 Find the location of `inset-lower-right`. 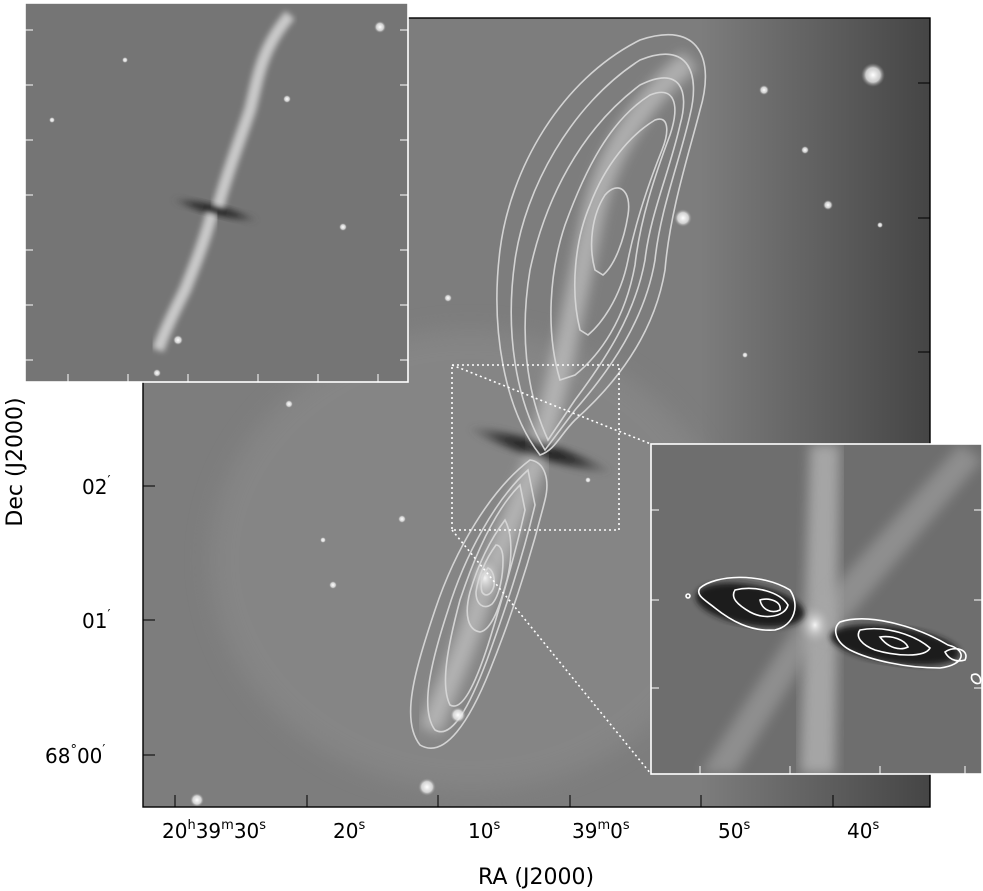

inset-lower-right is located at coordinates (816, 609).